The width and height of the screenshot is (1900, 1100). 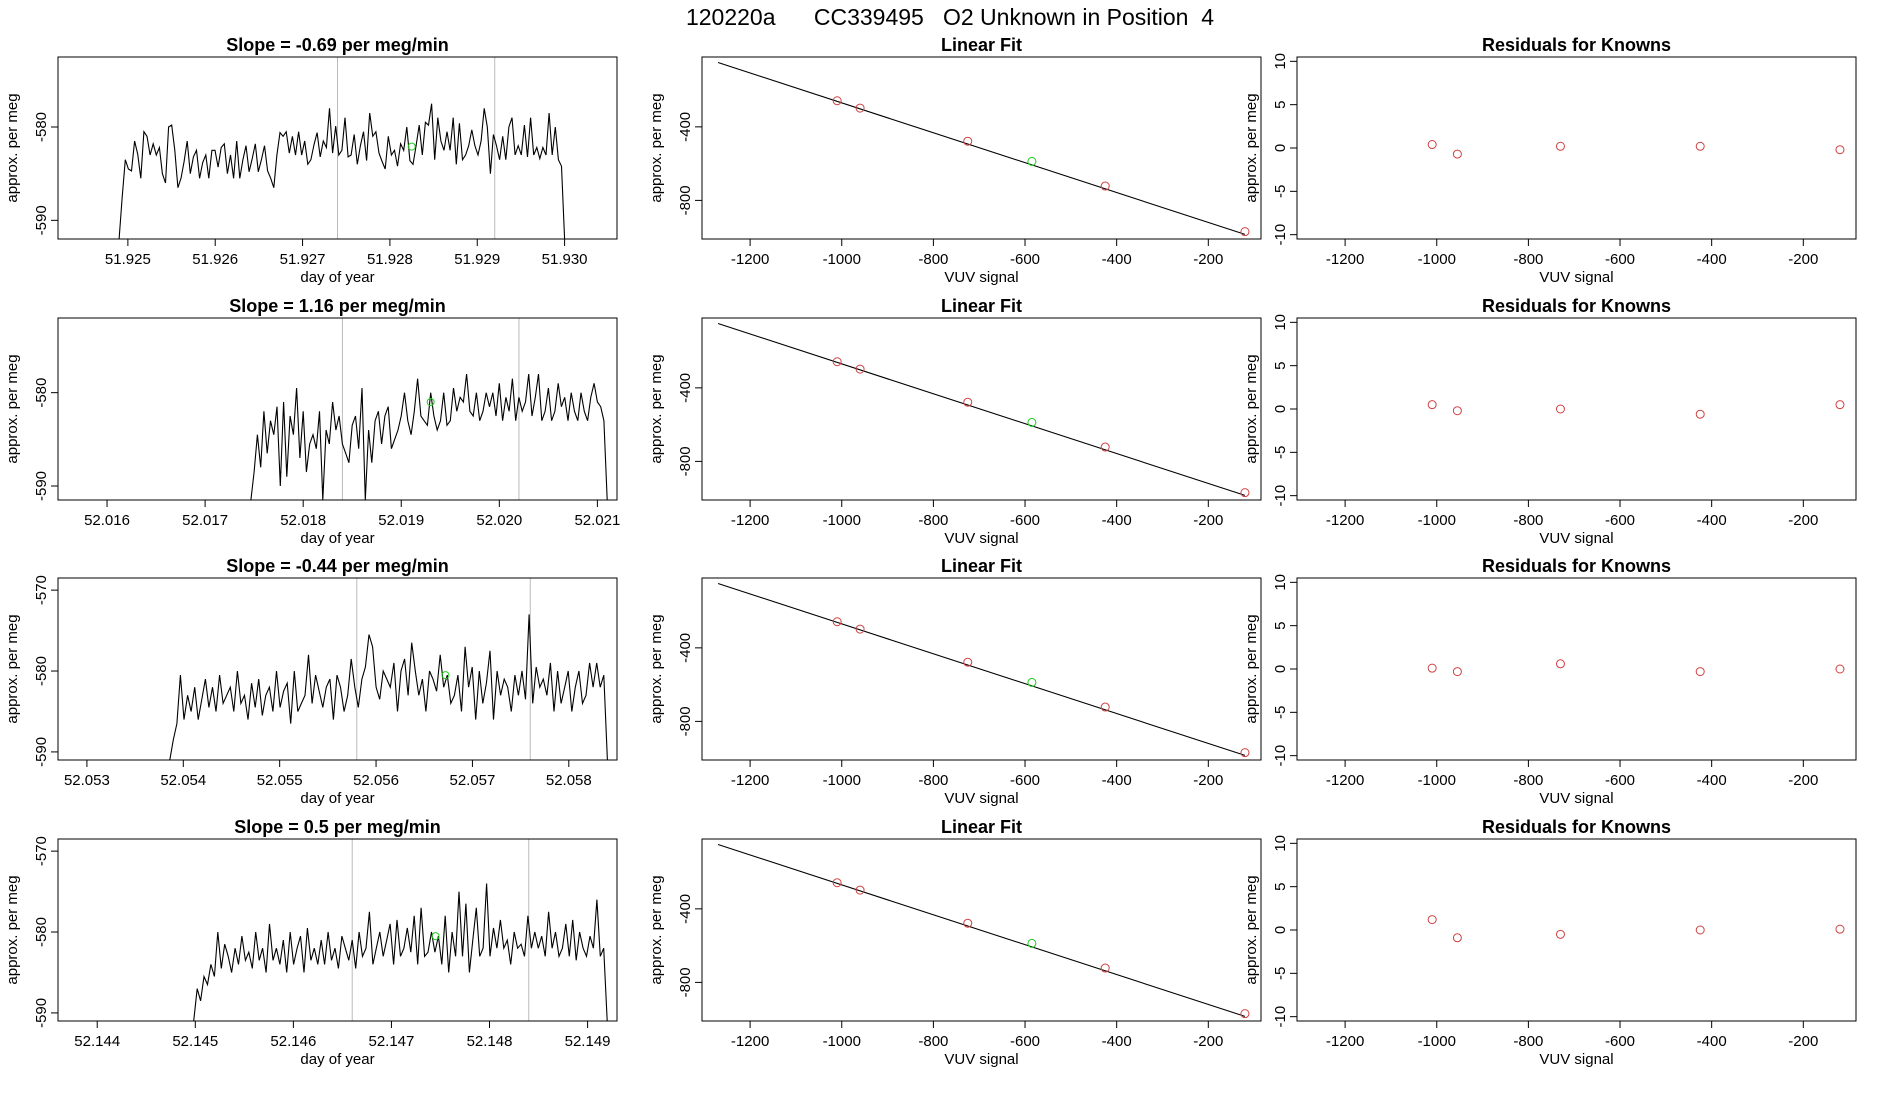 I want to click on panel-title: Slope = 1.16 per meg/min, so click(x=337, y=306).